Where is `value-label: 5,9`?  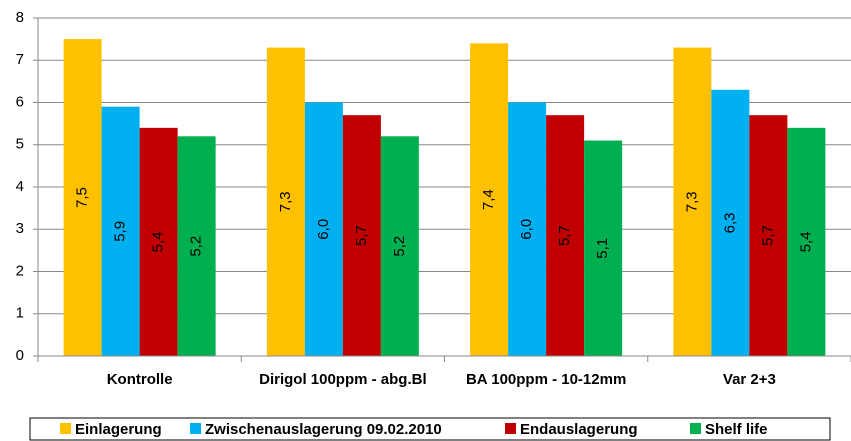 value-label: 5,9 is located at coordinates (120, 231).